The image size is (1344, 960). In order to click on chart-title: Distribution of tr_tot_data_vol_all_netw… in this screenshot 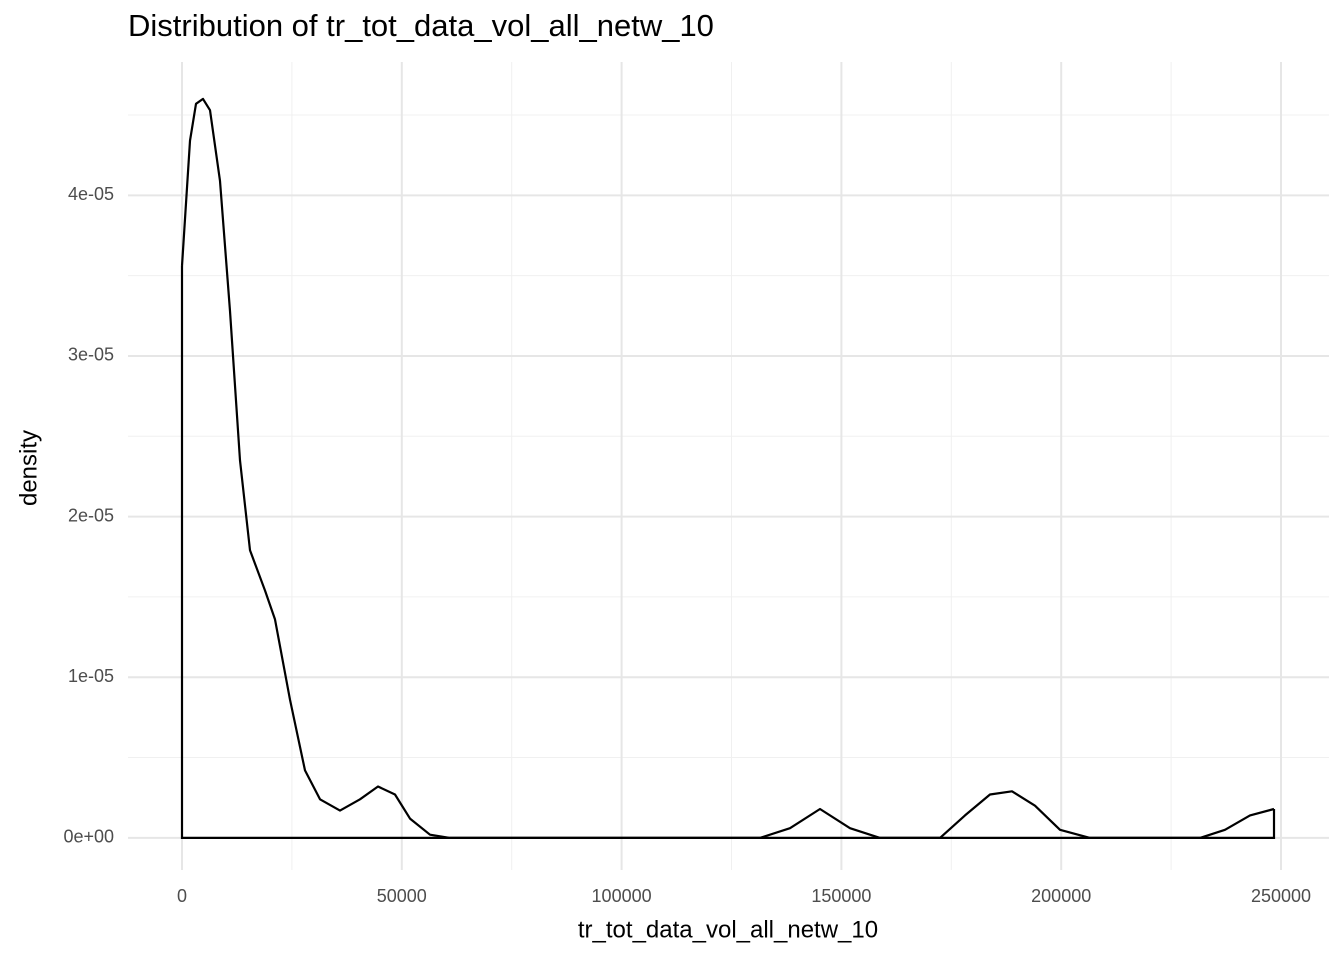, I will do `click(421, 25)`.